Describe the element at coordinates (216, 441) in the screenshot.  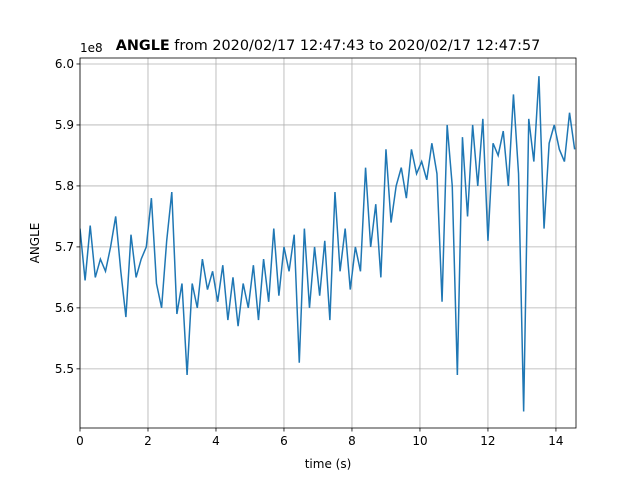
I see `x-tick-label: 4` at that location.